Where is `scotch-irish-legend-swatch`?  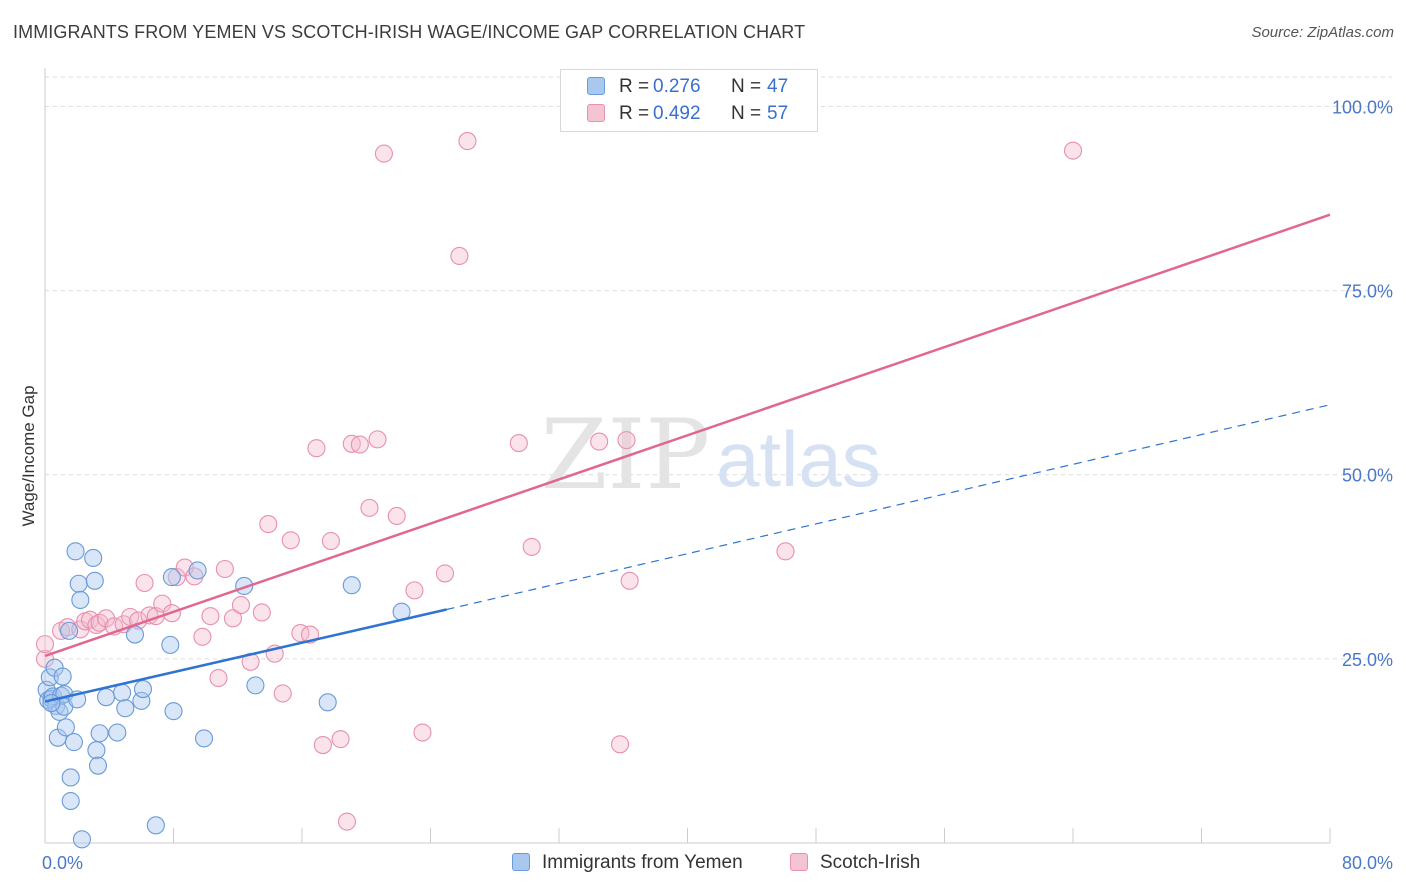
scotch-irish-legend-swatch is located at coordinates (799, 862).